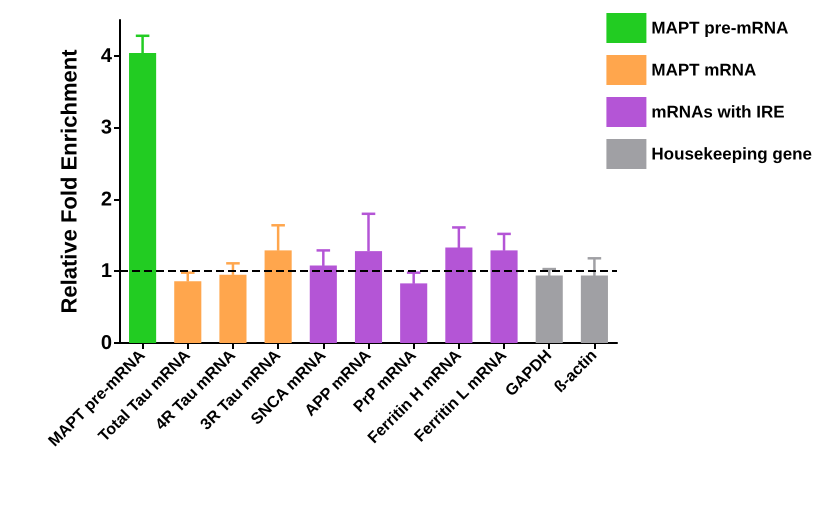 The height and width of the screenshot is (518, 827). I want to click on y-tick-label: 0, so click(106, 343).